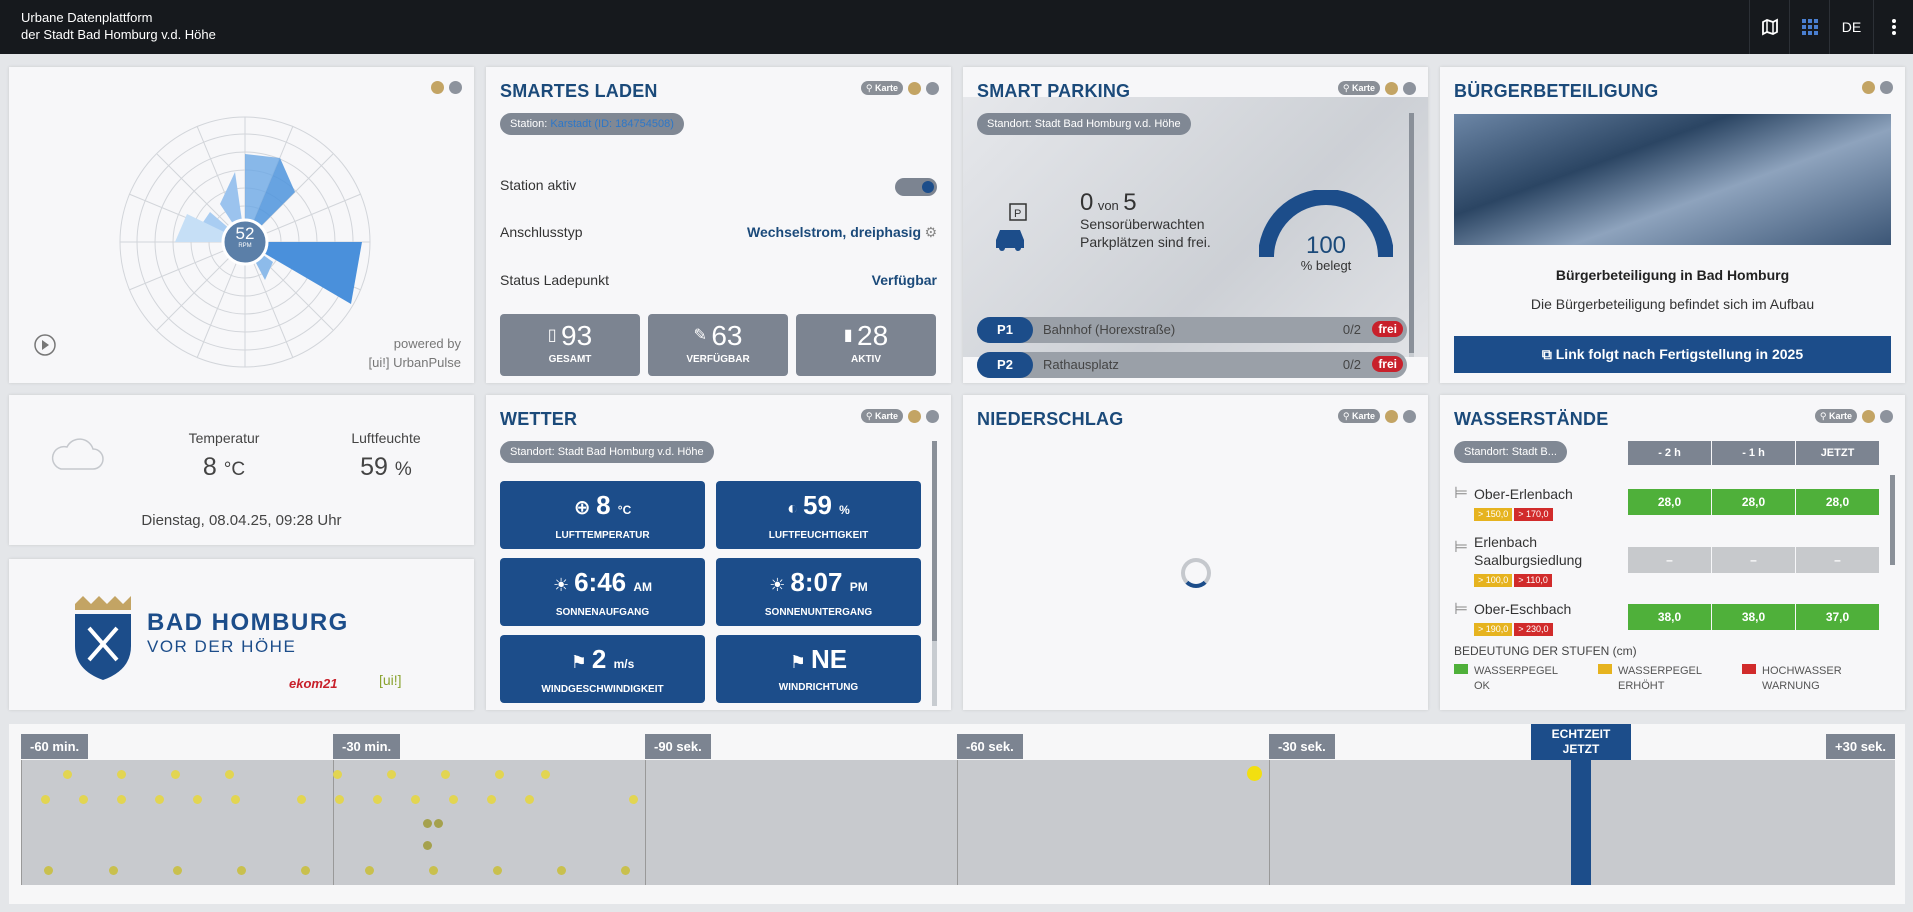 The width and height of the screenshot is (1913, 912). Describe the element at coordinates (1113, 822) in the screenshot. I see `timeline-segment` at that location.